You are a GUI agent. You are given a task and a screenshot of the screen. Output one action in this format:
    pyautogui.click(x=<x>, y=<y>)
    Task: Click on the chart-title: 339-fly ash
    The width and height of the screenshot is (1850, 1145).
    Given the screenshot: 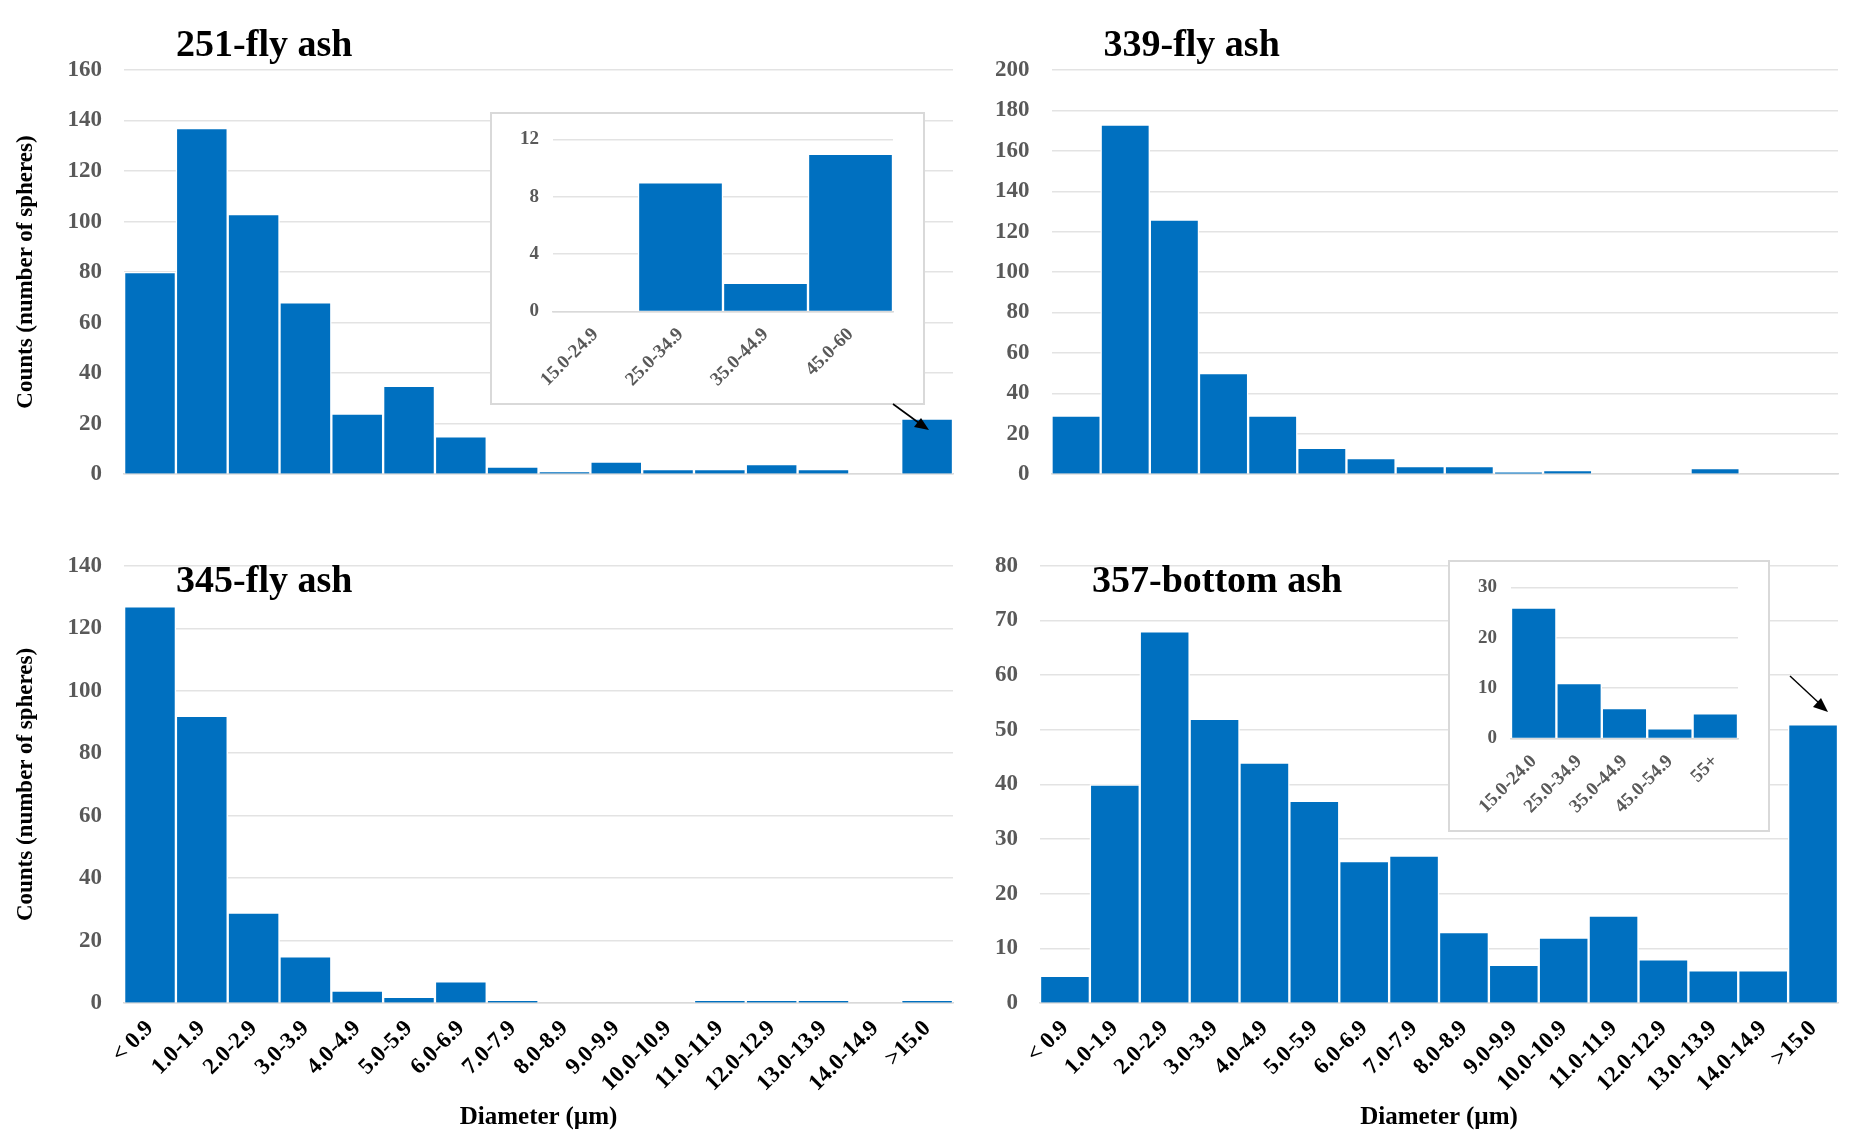 What is the action you would take?
    pyautogui.click(x=1191, y=42)
    